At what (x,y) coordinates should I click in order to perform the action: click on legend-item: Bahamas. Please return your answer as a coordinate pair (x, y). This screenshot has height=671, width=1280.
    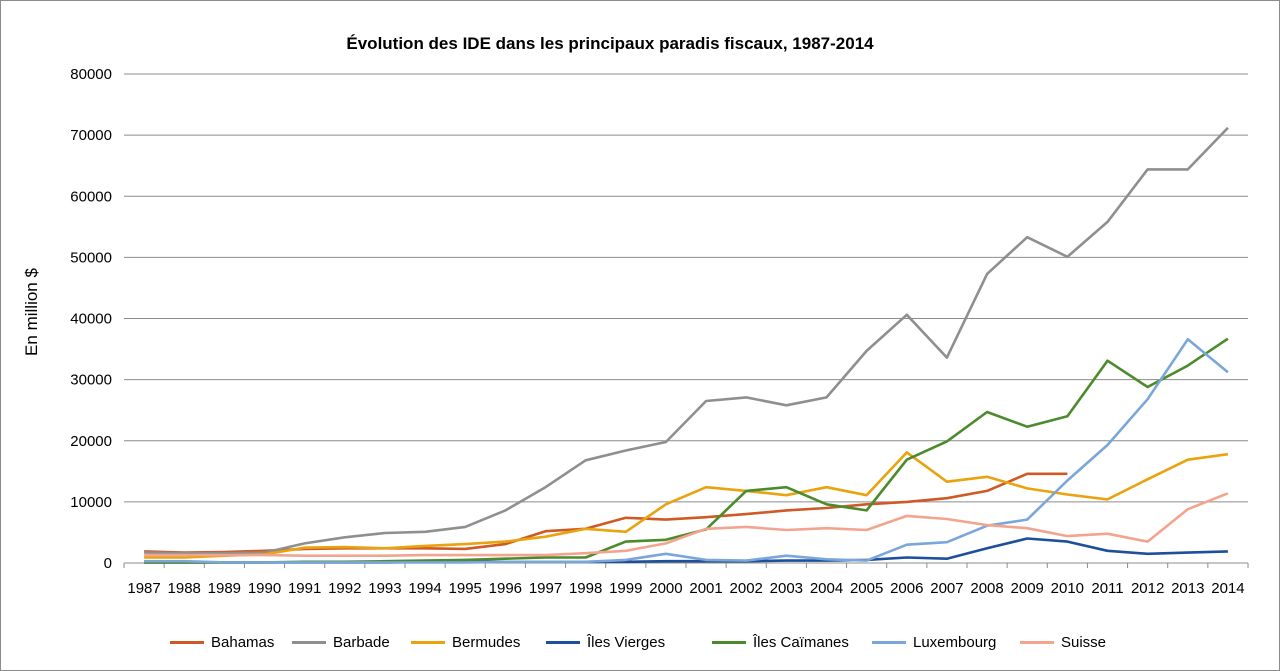
    Looking at the image, I should click on (222, 642).